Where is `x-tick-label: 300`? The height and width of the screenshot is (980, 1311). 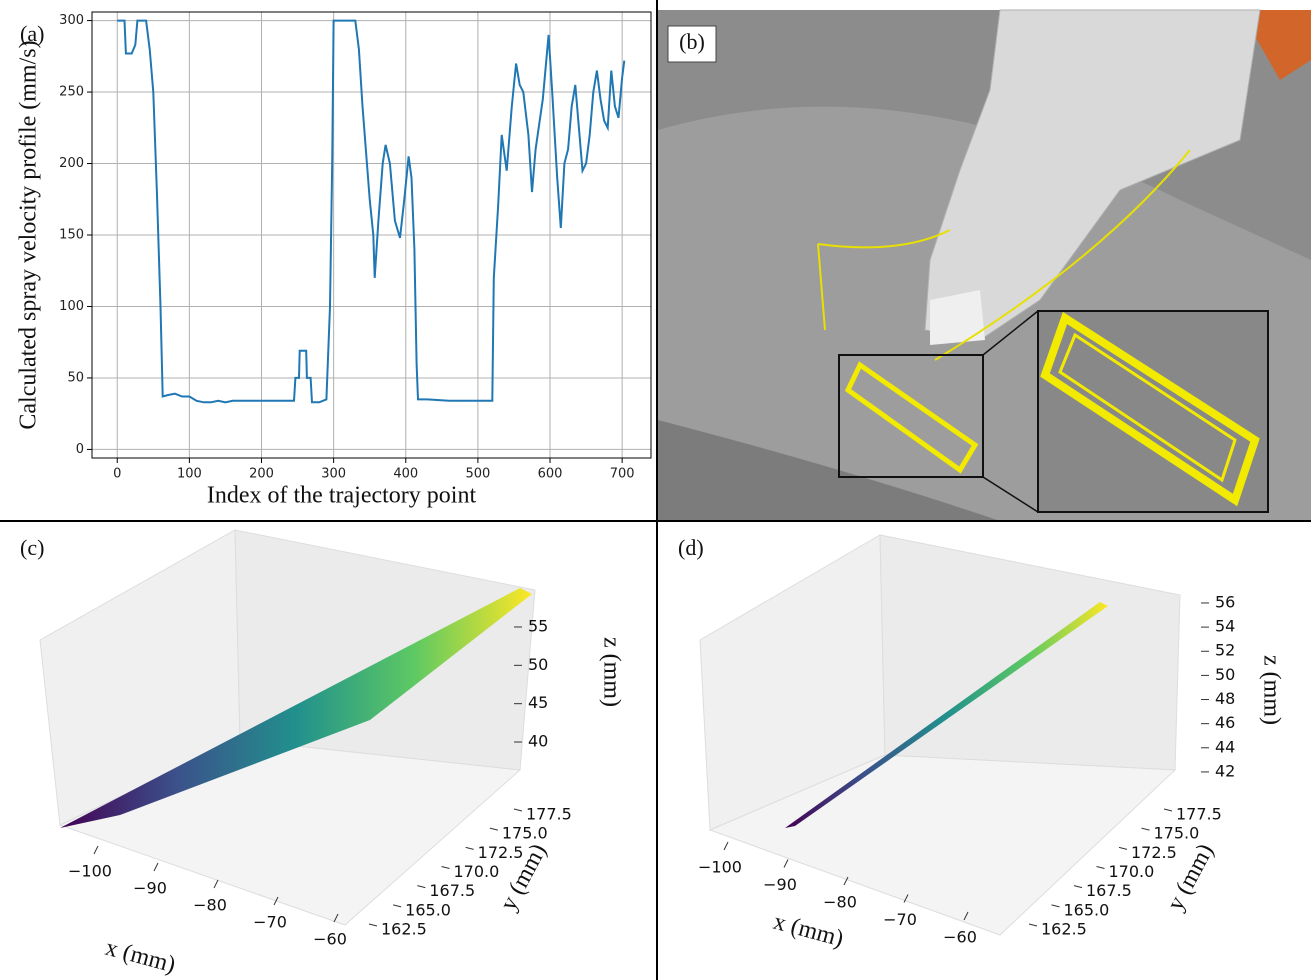 x-tick-label: 300 is located at coordinates (333, 474).